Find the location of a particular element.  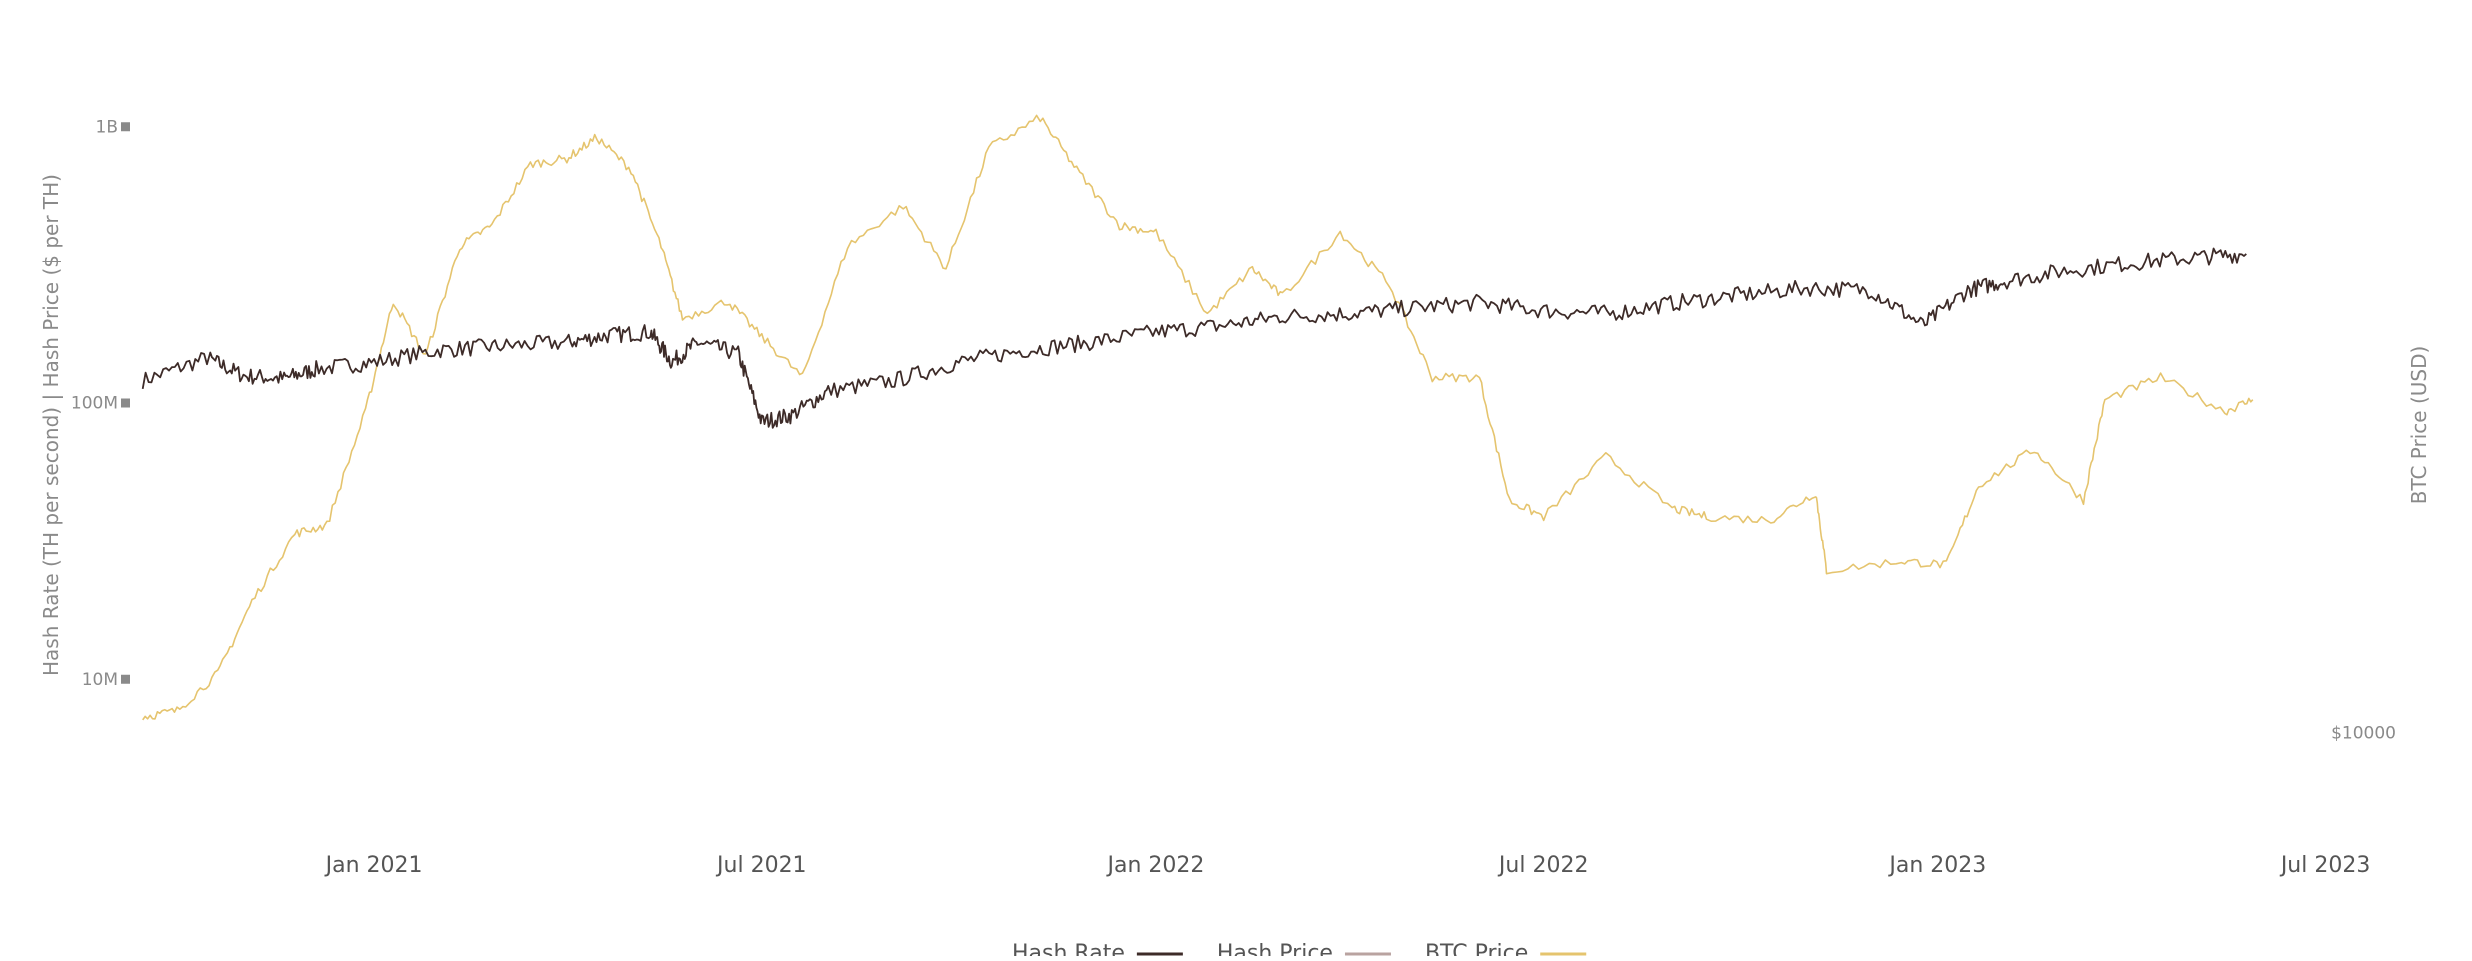

legend-item-hash-rate: Hash Rate is located at coordinates (1097, 951).